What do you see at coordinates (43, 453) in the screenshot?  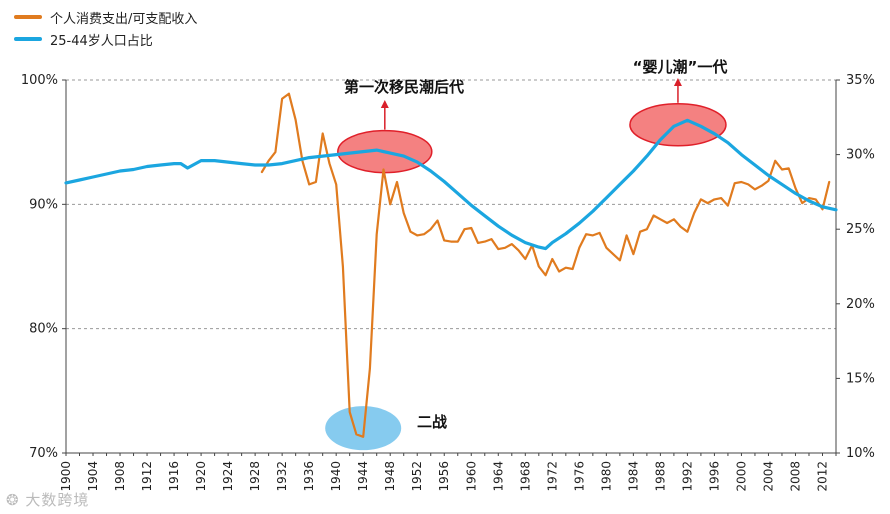 I see `left-tick-label: 70%` at bounding box center [43, 453].